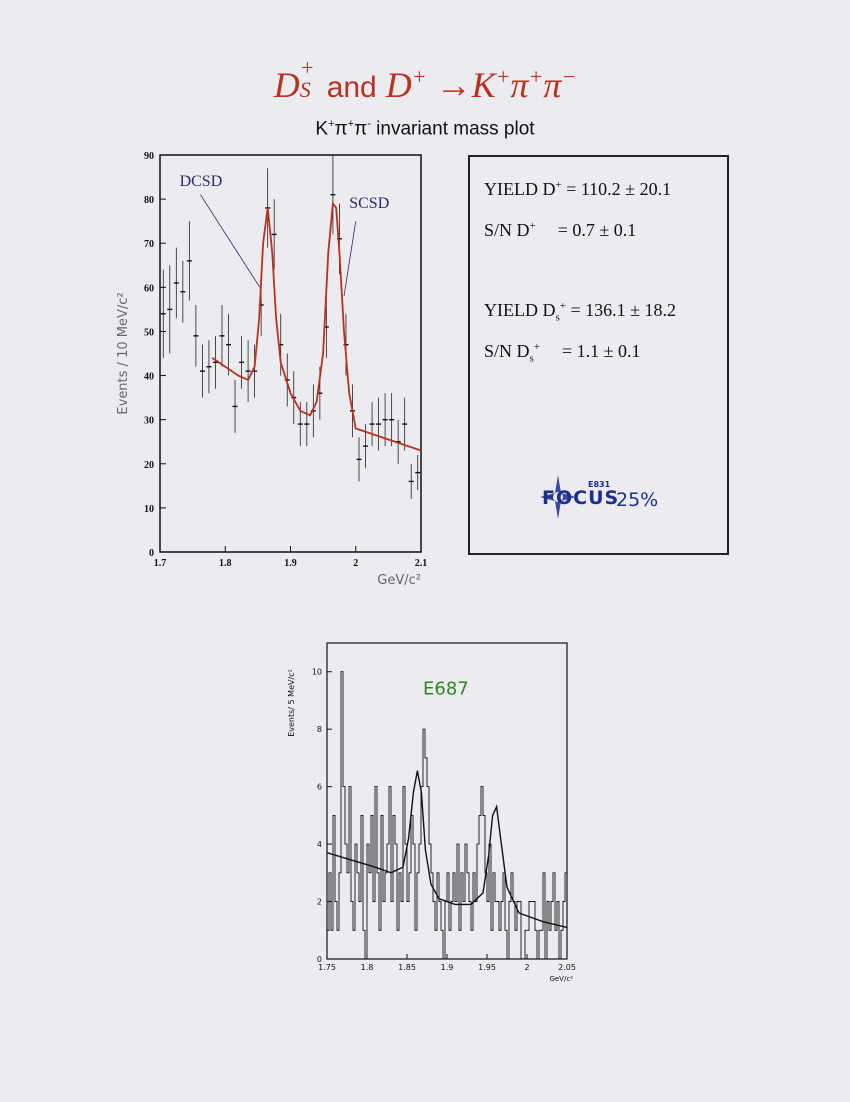  What do you see at coordinates (322, 129) in the screenshot?
I see `subtitle-k: K` at bounding box center [322, 129].